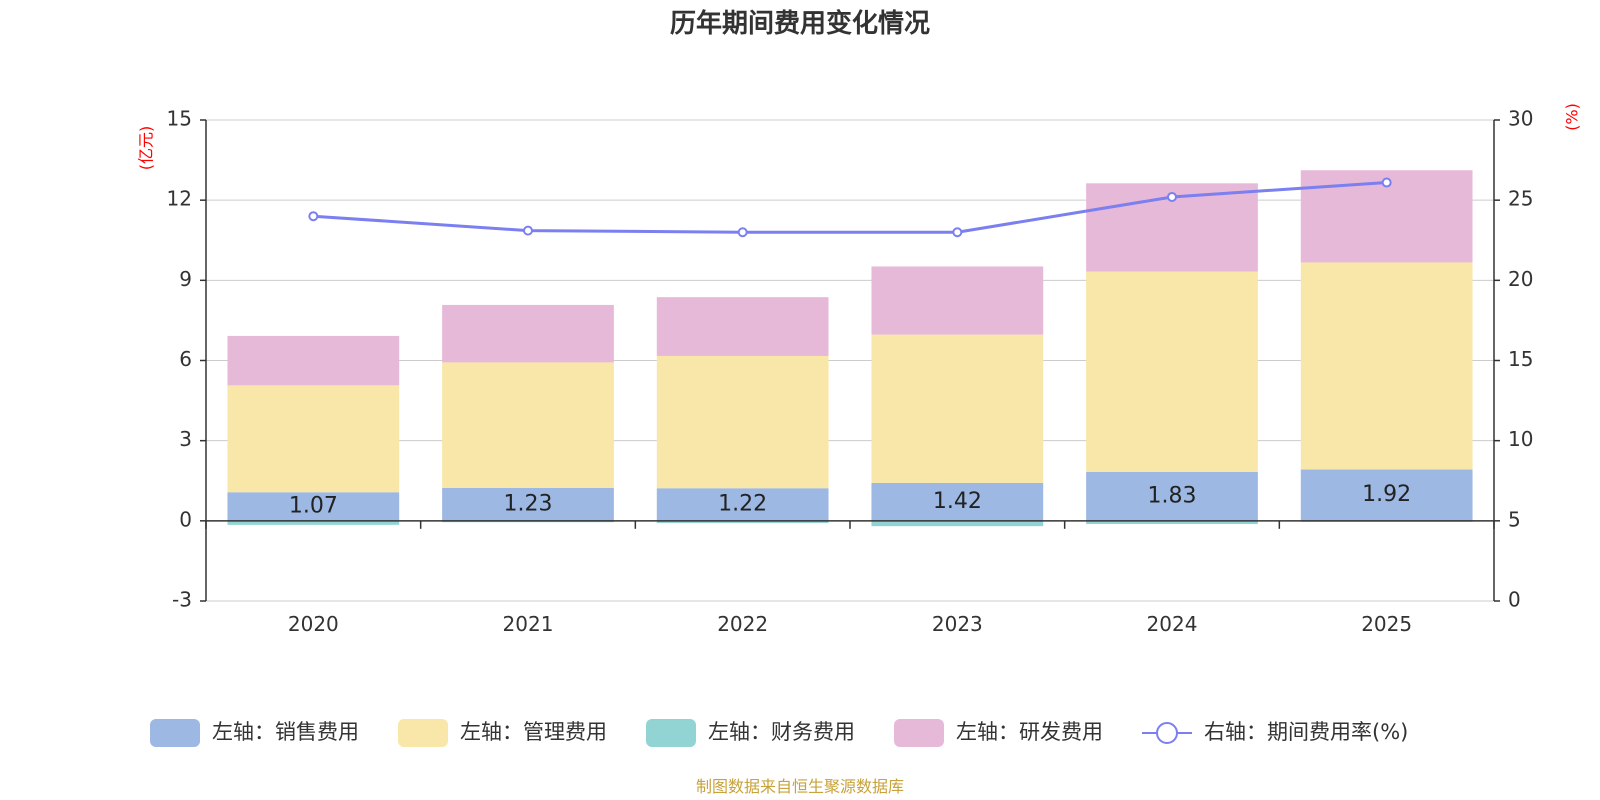 Image resolution: width=1600 pixels, height=800 pixels. What do you see at coordinates (1306, 732) in the screenshot?
I see `legend-label: 右轴：期间费用率(%)` at bounding box center [1306, 732].